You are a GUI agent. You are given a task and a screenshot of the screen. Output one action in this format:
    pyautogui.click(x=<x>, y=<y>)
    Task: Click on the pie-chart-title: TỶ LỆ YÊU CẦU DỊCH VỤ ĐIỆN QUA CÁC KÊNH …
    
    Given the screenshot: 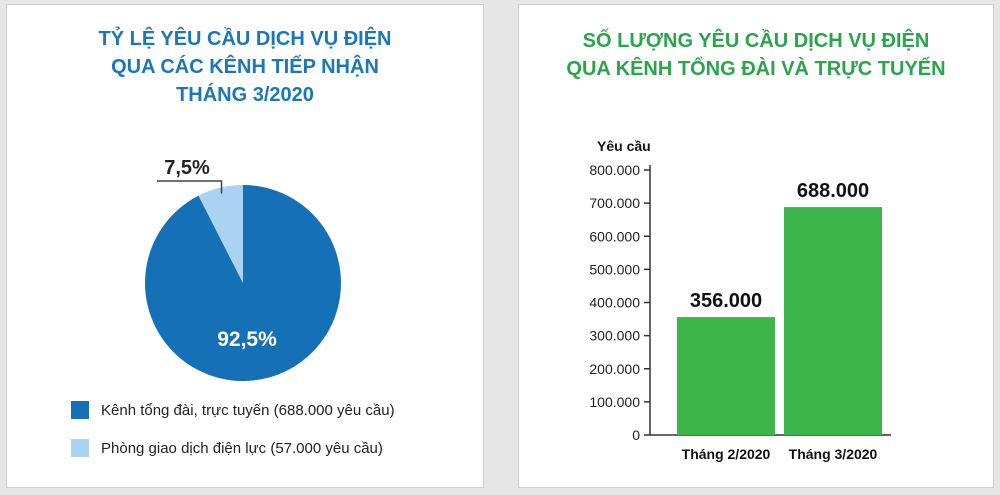 What is the action you would take?
    pyautogui.click(x=245, y=67)
    